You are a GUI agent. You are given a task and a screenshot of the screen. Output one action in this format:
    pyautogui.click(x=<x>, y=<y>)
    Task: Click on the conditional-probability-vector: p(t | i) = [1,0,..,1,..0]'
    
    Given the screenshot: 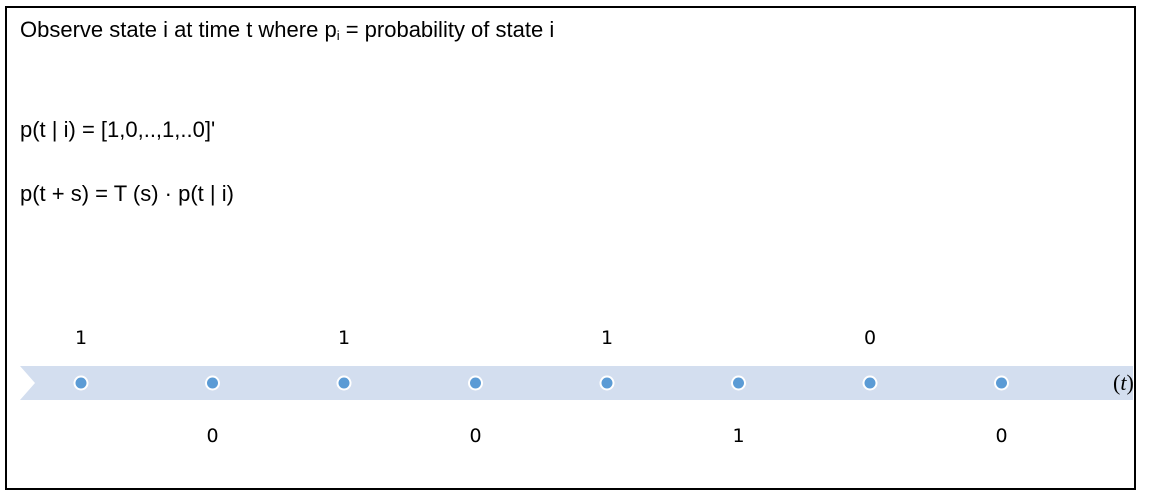 What is the action you would take?
    pyautogui.click(x=118, y=129)
    